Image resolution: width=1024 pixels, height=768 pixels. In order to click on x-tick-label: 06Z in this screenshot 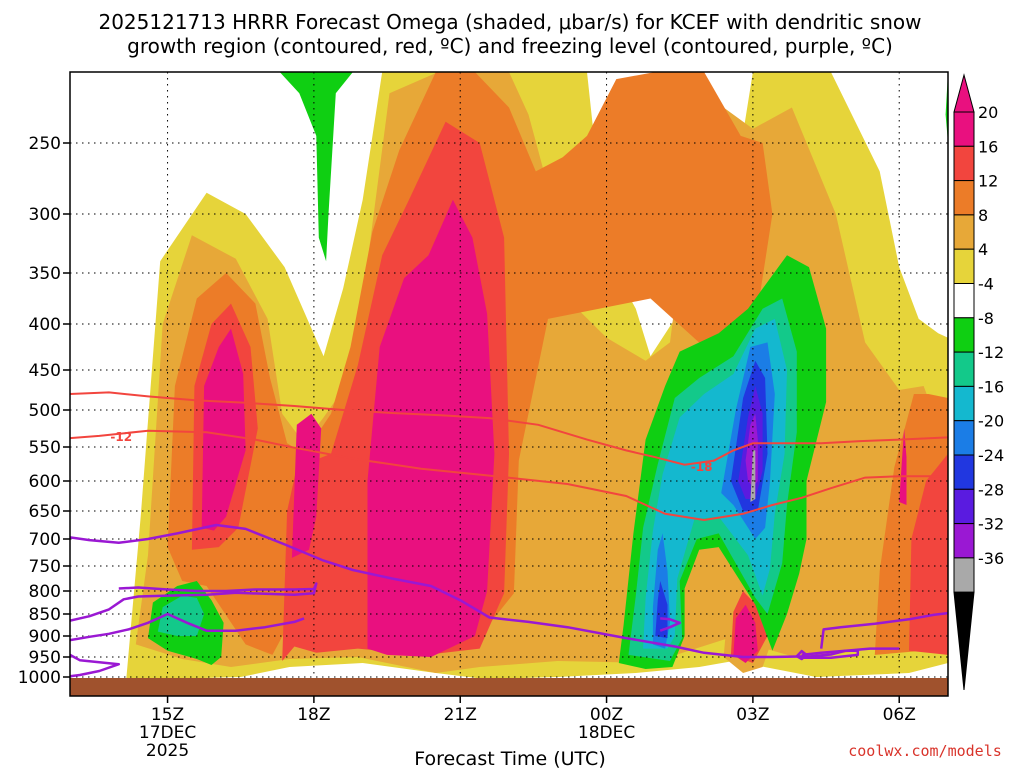, I will do `click(899, 715)`.